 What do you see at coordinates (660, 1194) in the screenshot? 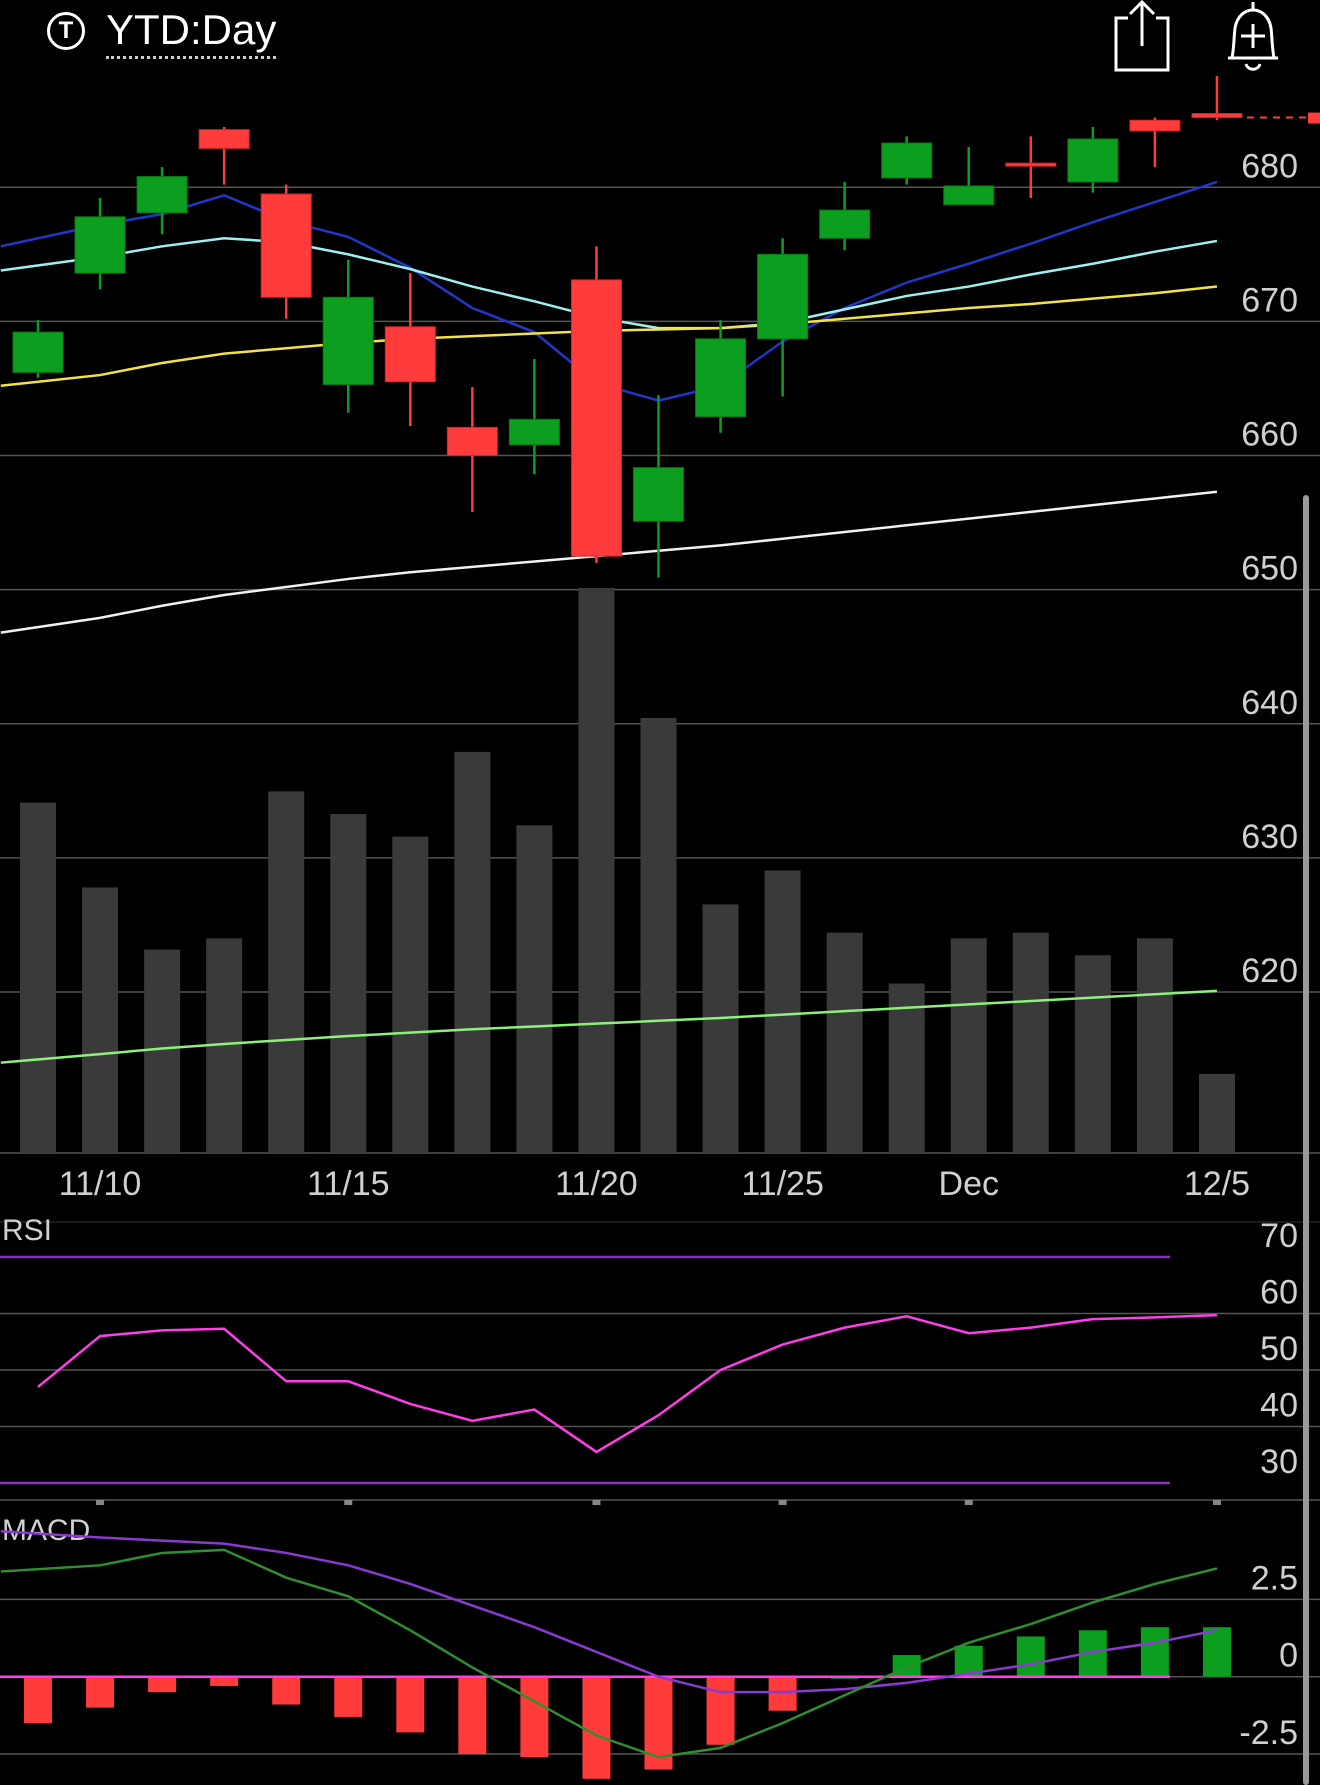
I see `date-axis-labels: 11/10 11/15 11/20 11/25 Dec 12/5` at bounding box center [660, 1194].